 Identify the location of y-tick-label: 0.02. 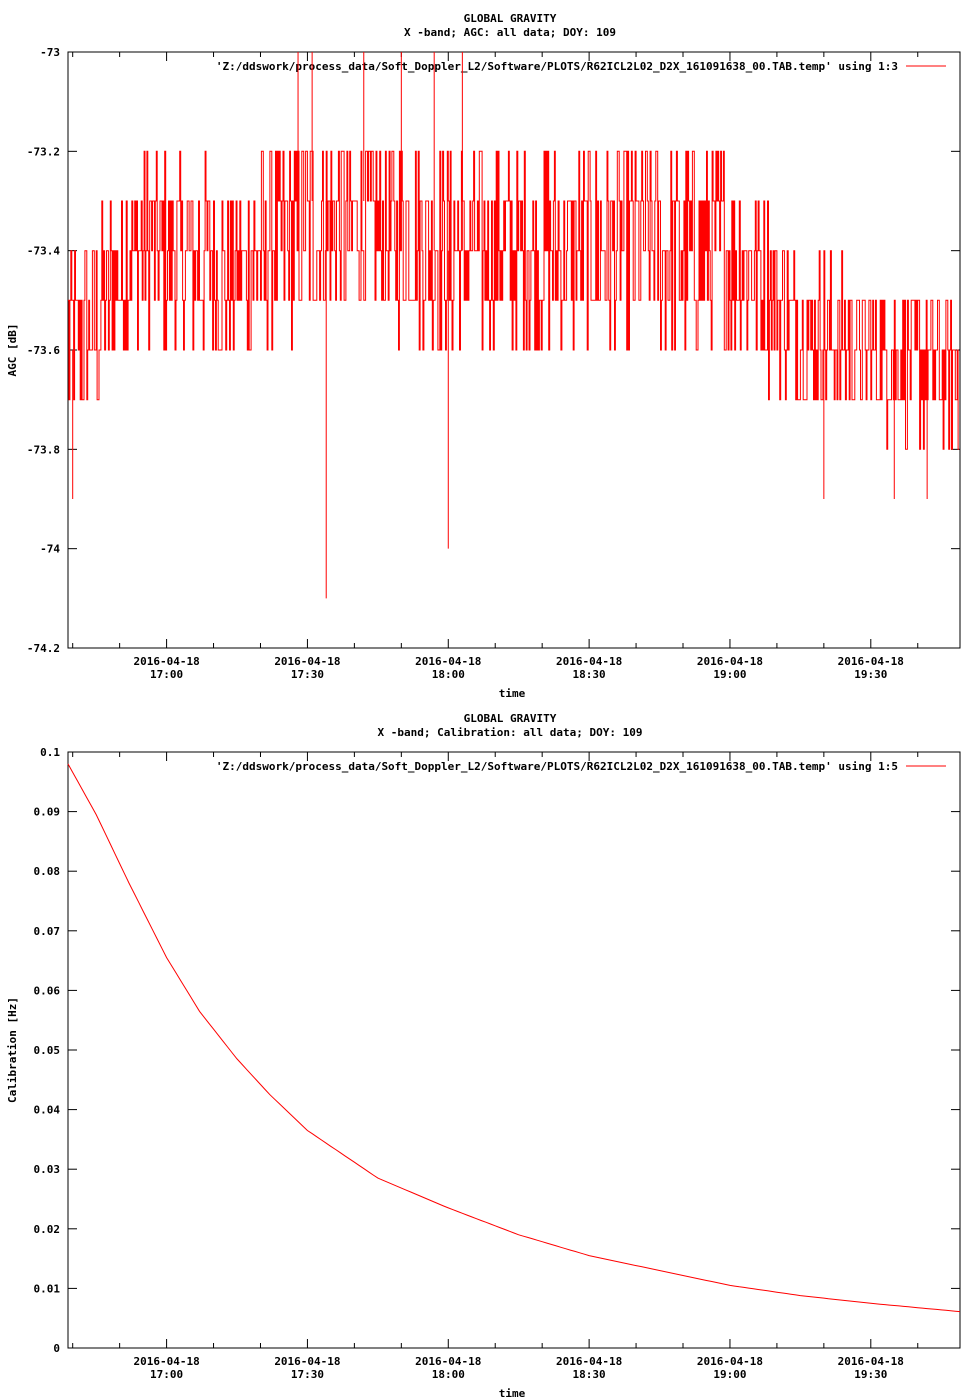
(47, 1229).